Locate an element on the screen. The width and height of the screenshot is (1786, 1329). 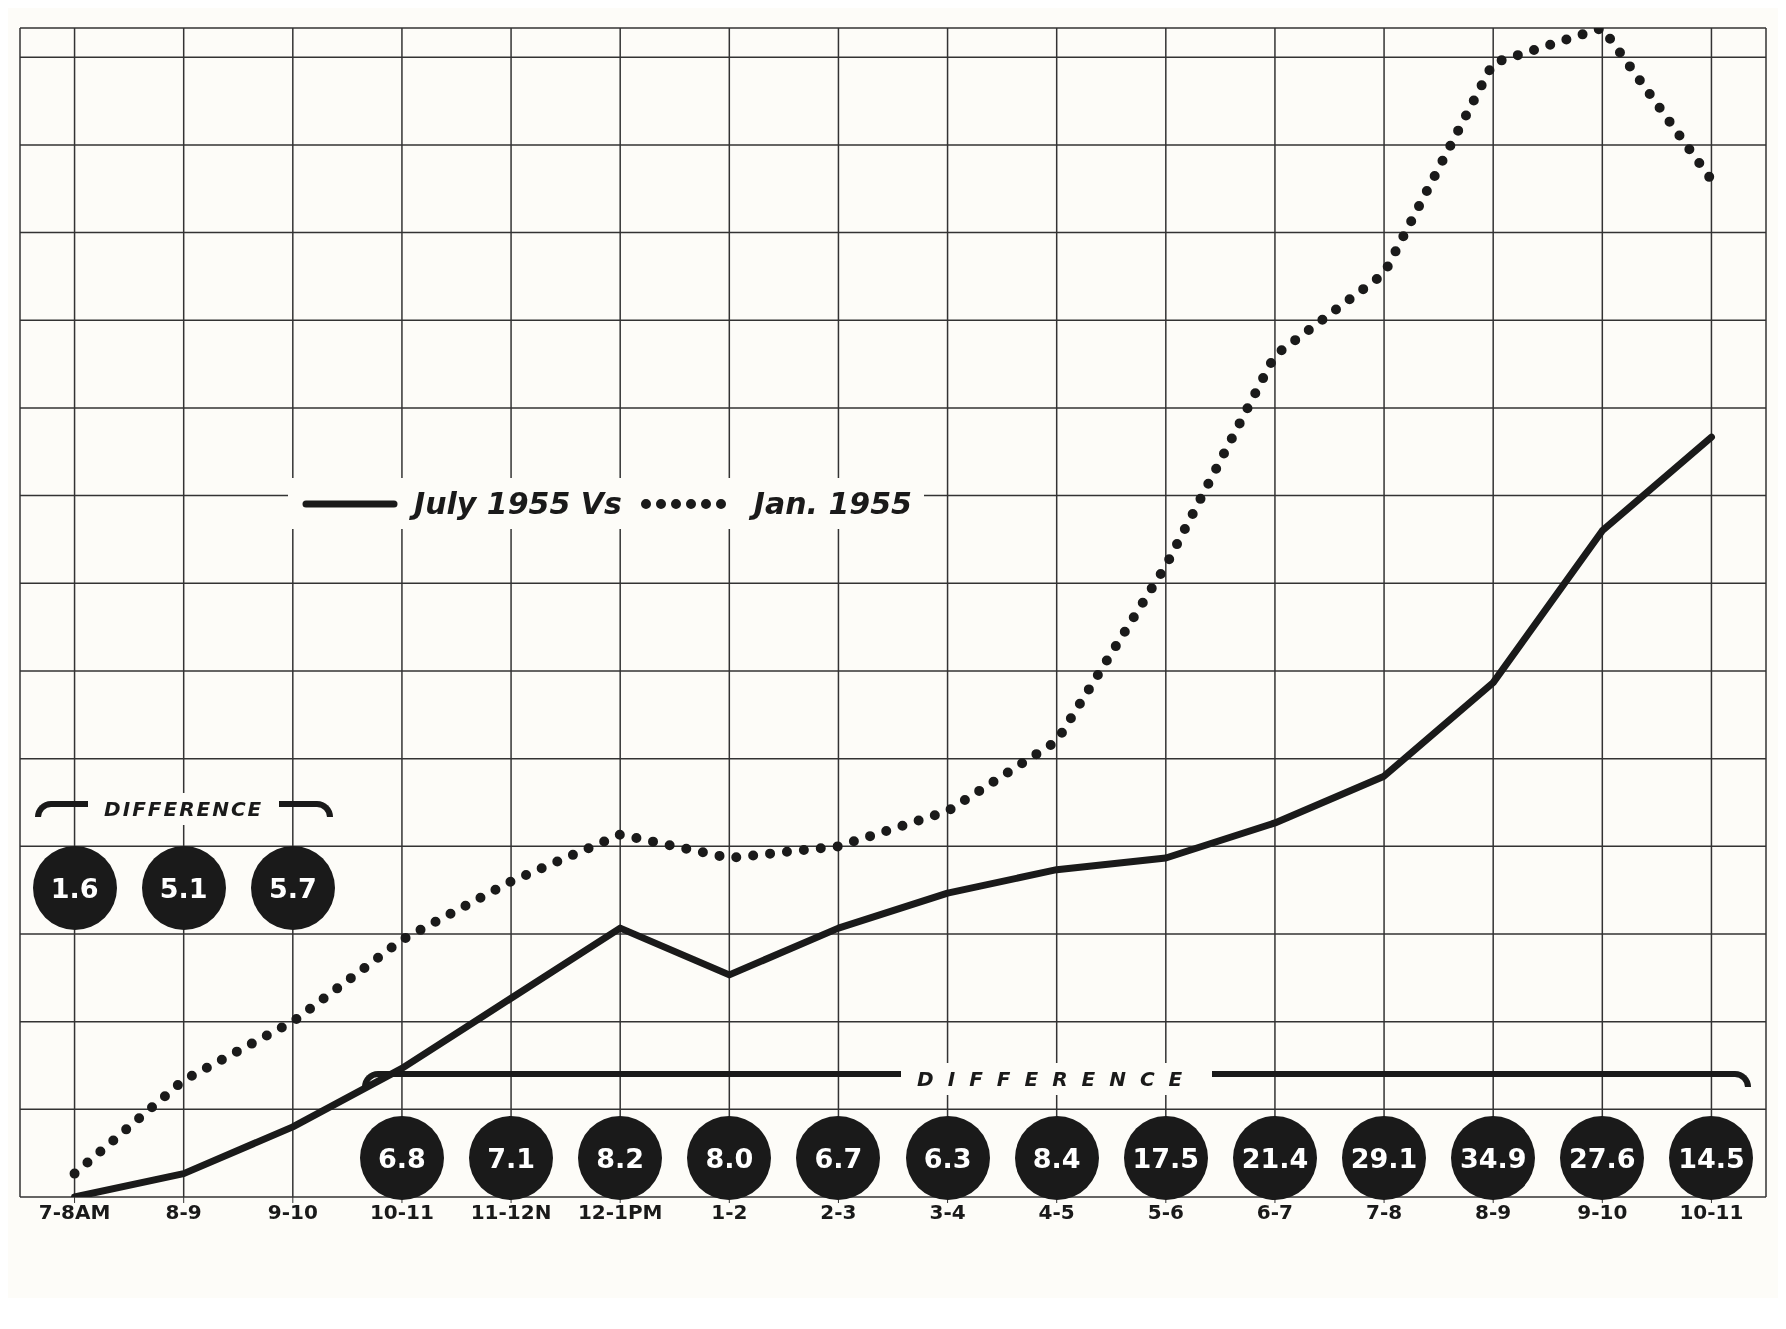
annotation: 1.6 is located at coordinates (74, 888).